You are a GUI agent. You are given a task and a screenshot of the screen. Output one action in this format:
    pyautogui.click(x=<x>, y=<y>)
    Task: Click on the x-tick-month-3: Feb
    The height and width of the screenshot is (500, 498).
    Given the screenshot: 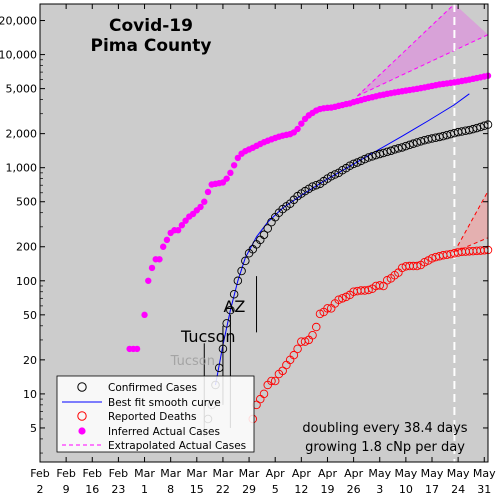 What is the action you would take?
    pyautogui.click(x=118, y=473)
    